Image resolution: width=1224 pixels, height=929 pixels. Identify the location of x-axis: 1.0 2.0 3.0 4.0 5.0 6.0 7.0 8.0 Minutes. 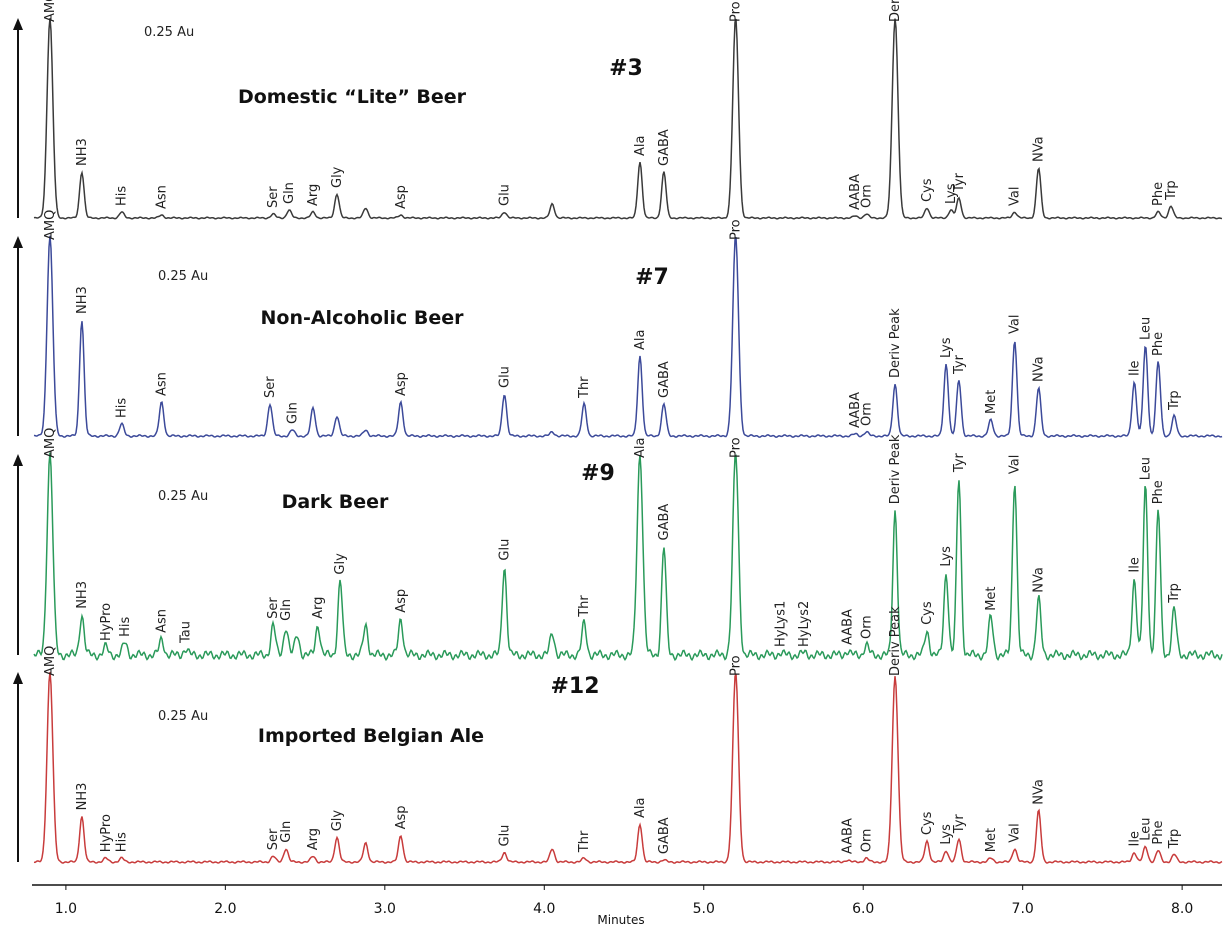
(627, 905).